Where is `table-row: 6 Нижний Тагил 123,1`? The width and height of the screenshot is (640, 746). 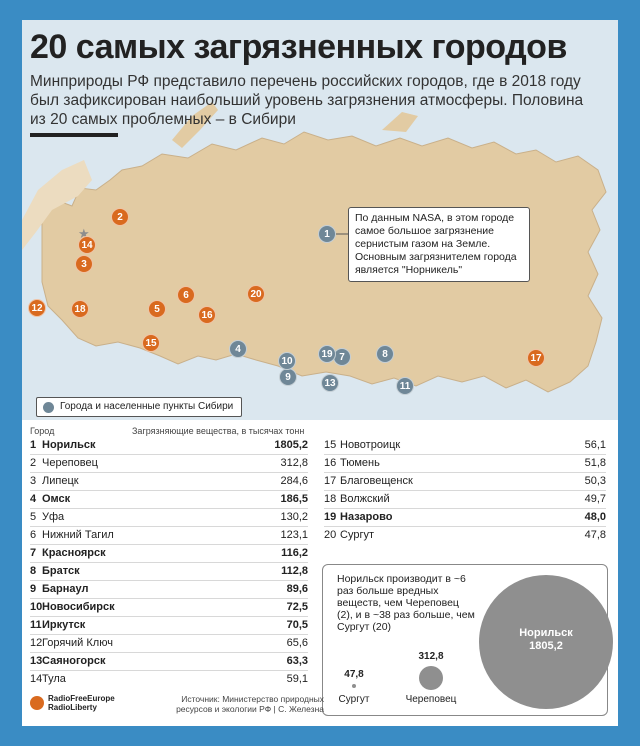
table-row: 6 Нижний Тагил 123,1 is located at coordinates (169, 535).